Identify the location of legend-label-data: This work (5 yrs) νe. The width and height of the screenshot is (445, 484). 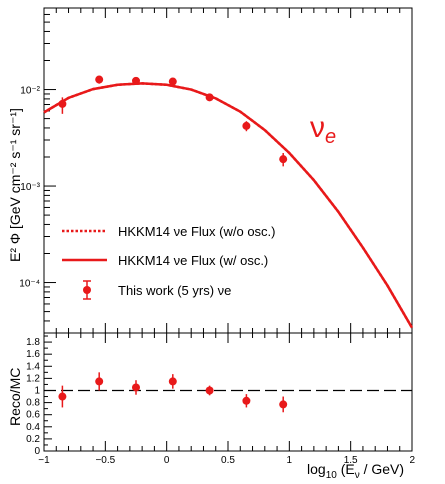
(174, 290).